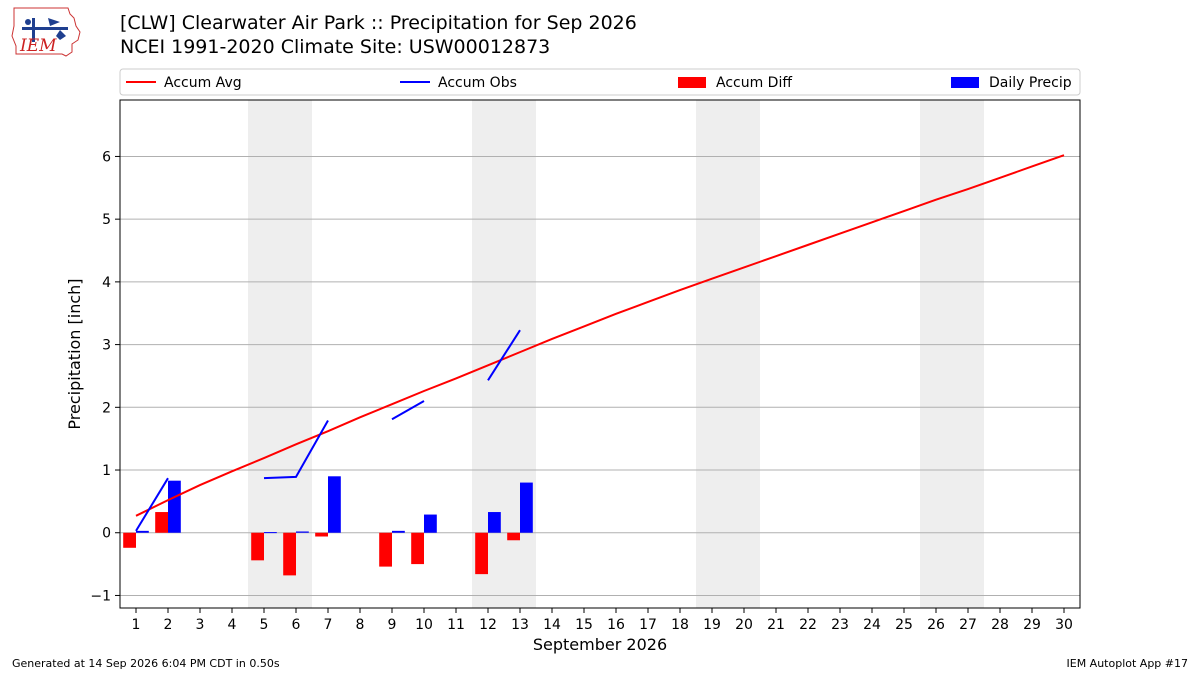 The width and height of the screenshot is (1200, 675). What do you see at coordinates (904, 625) in the screenshot?
I see `x-tick-label: 25` at bounding box center [904, 625].